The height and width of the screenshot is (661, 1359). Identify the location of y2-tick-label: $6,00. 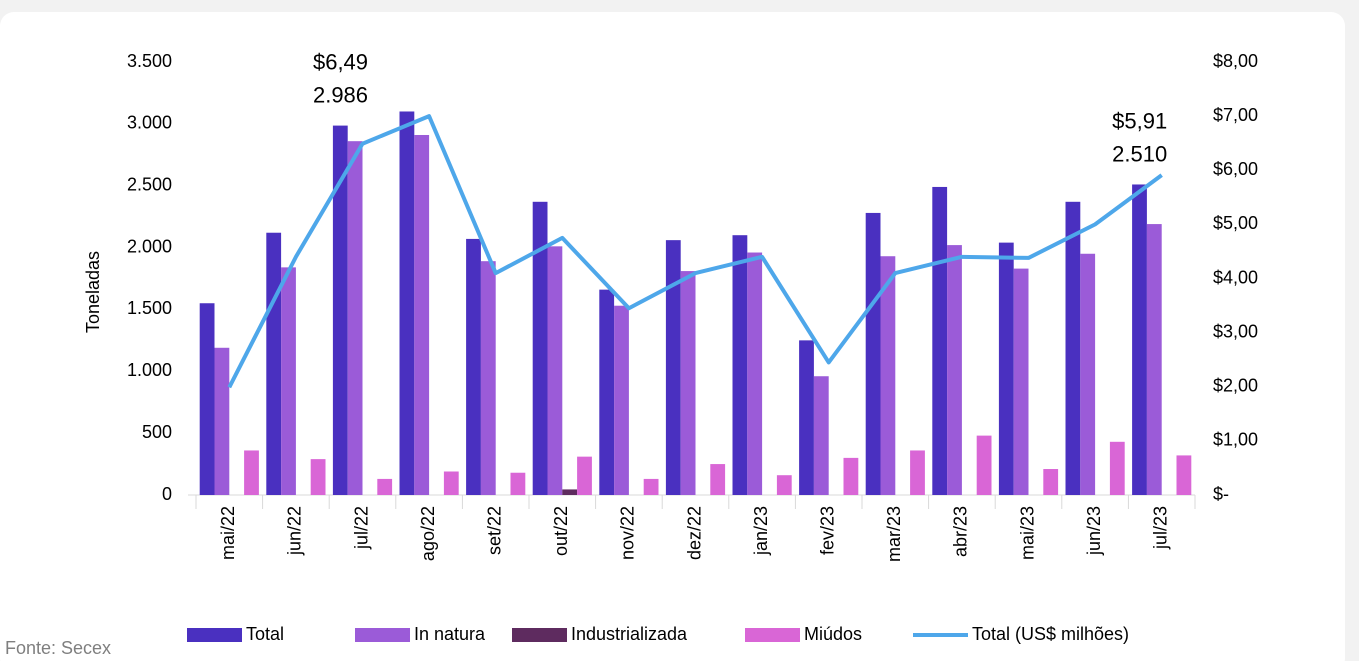
(1235, 169).